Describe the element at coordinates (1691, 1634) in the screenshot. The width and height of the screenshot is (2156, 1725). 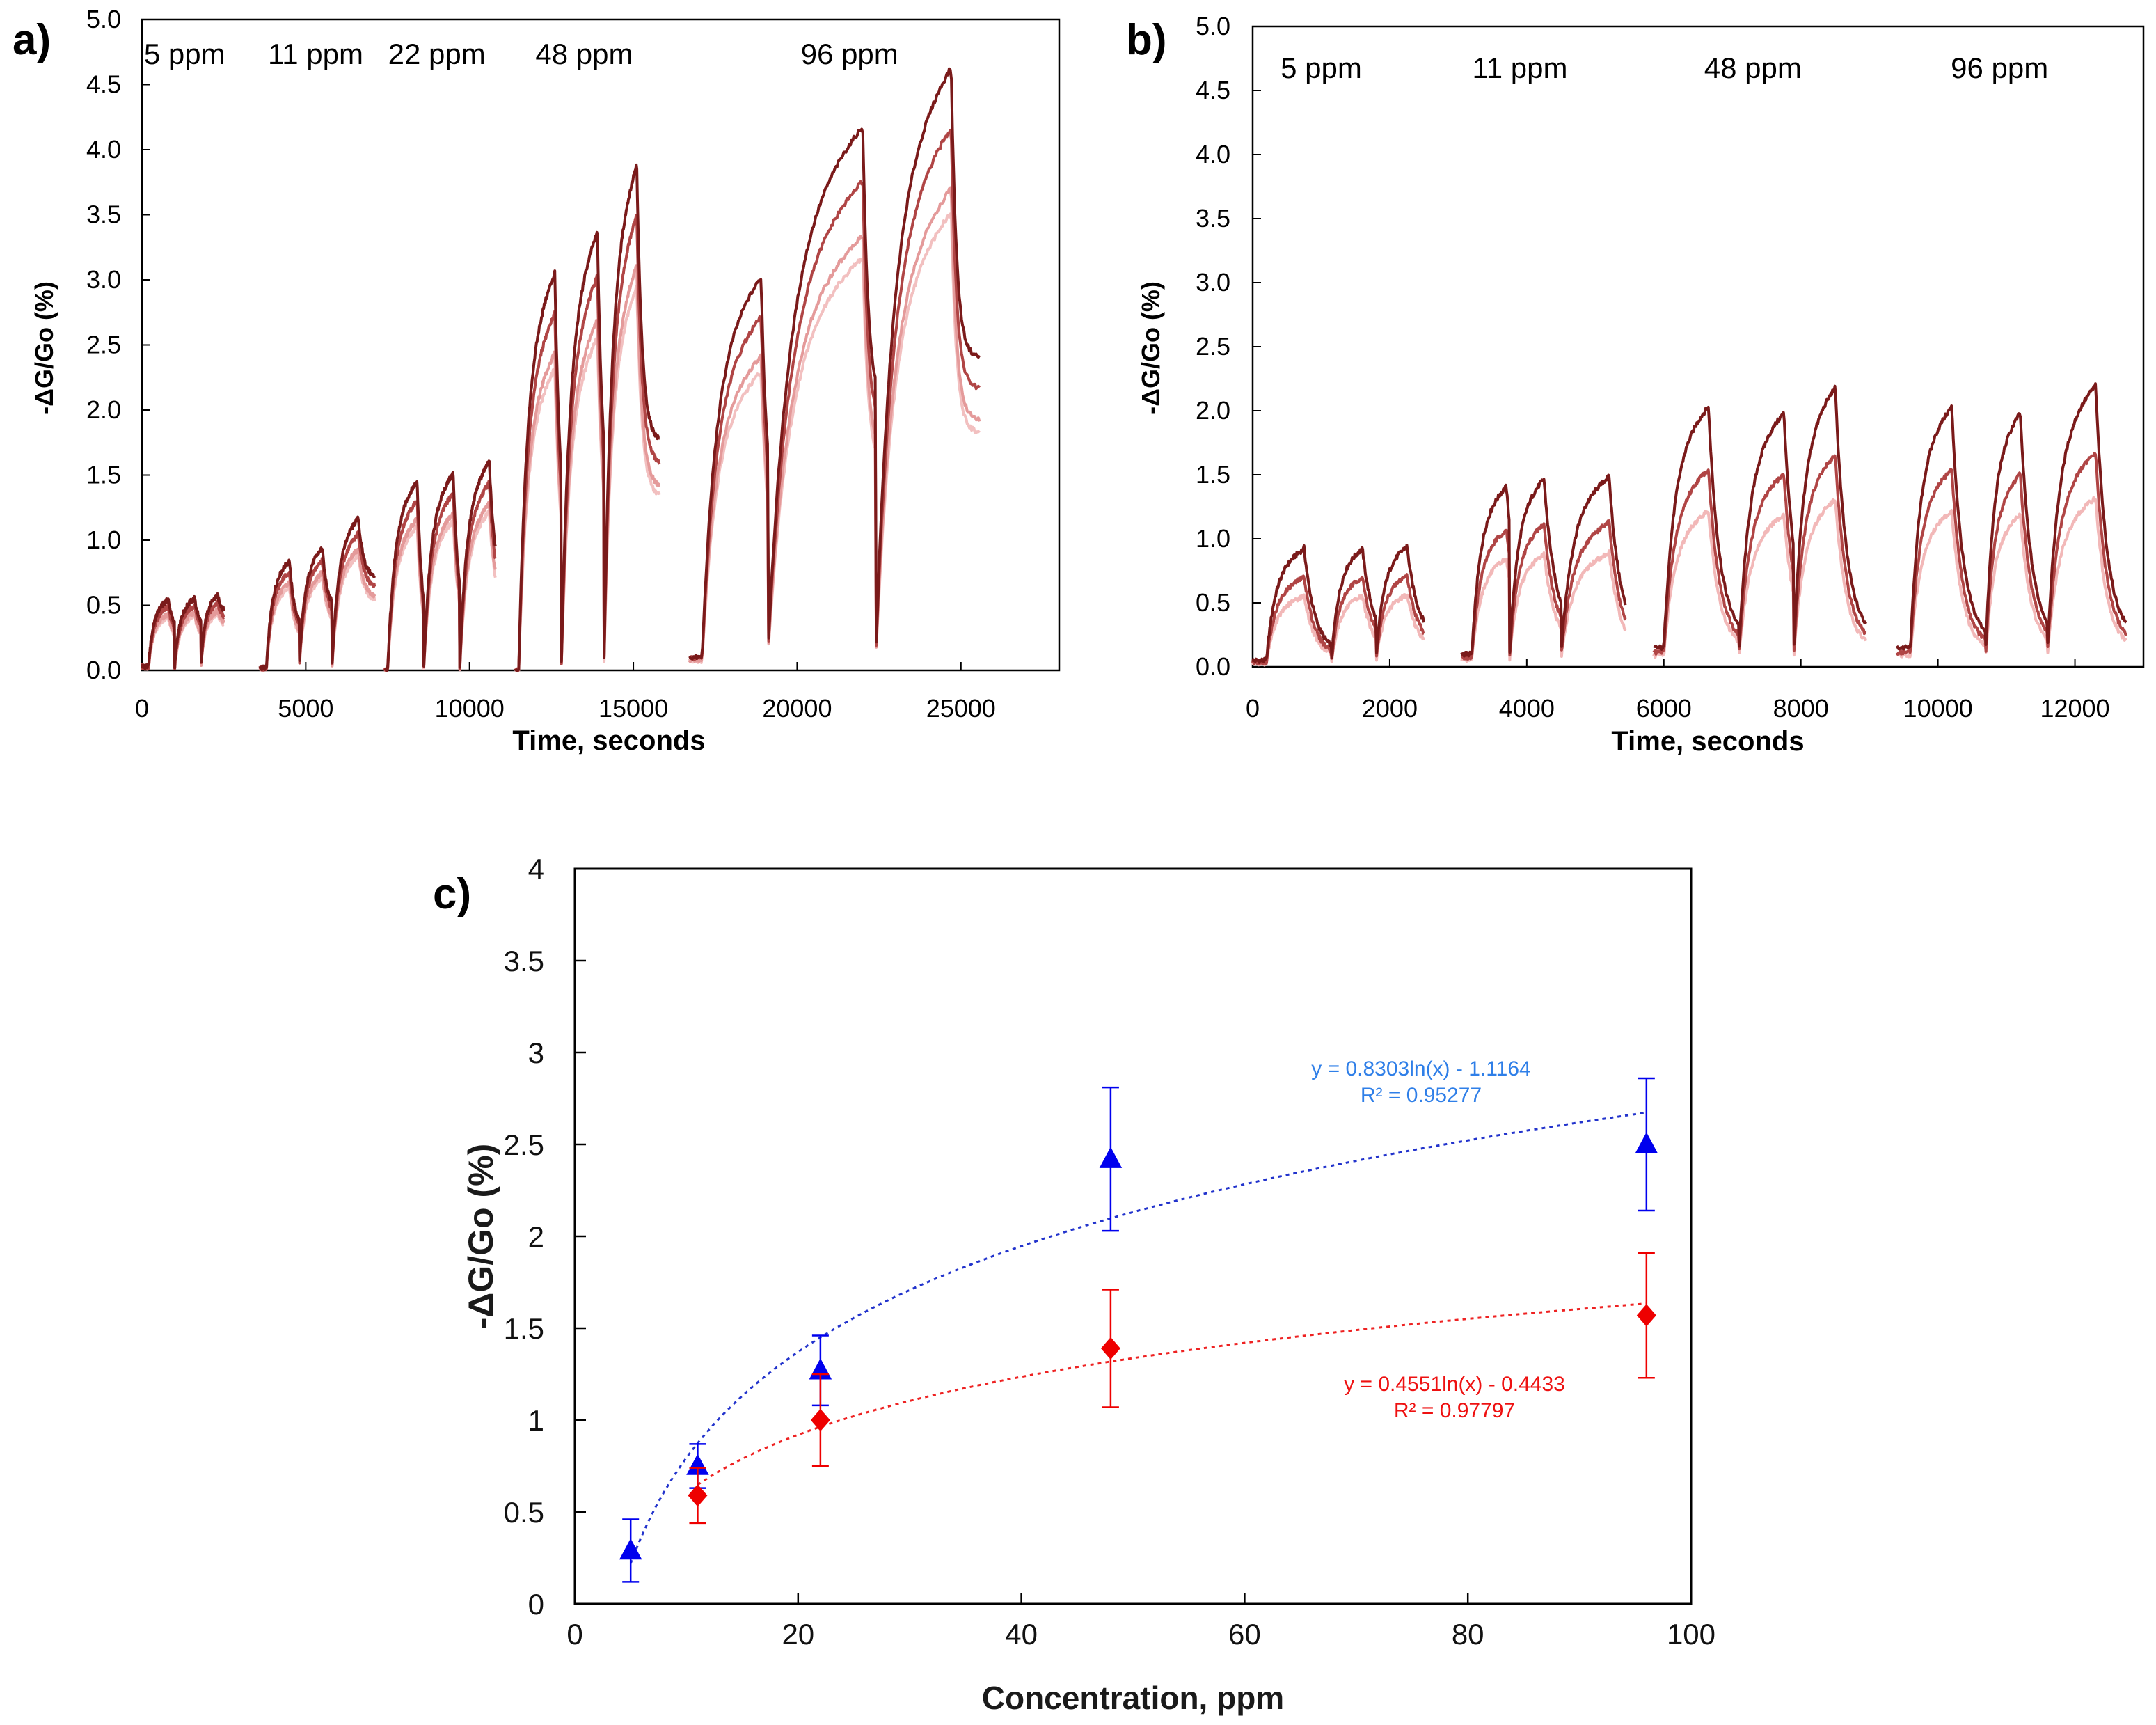
I see `panel-c-x-tick-label: 100` at that location.